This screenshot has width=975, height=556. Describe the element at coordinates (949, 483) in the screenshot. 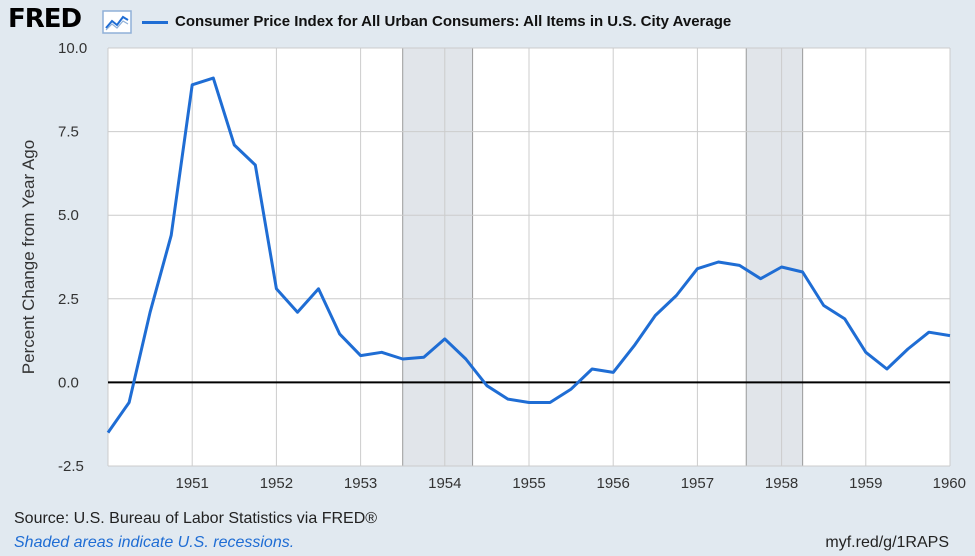

I see `x-tick-label: 1960` at that location.